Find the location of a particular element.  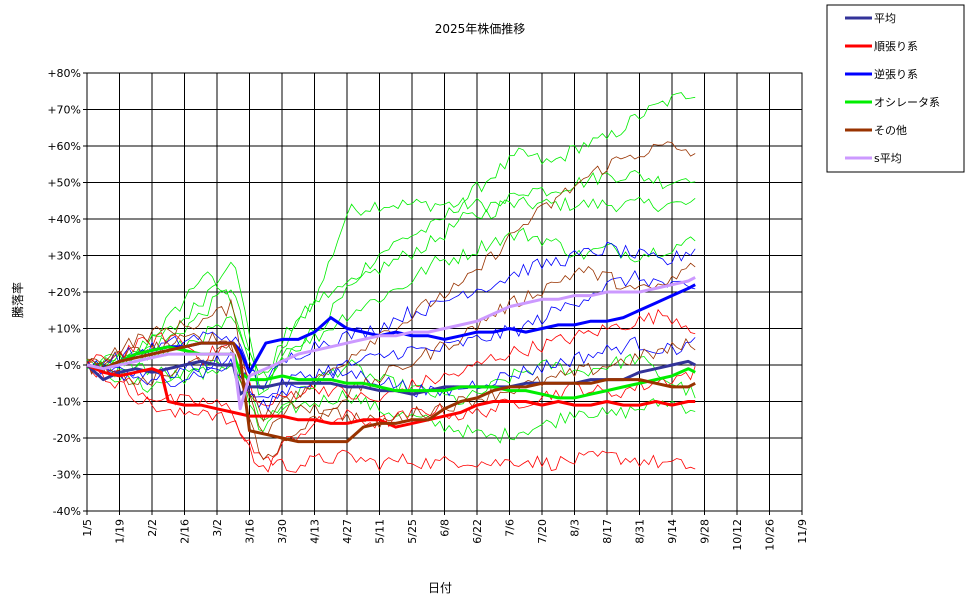

y-tick-label: +50% is located at coordinates (64, 183).